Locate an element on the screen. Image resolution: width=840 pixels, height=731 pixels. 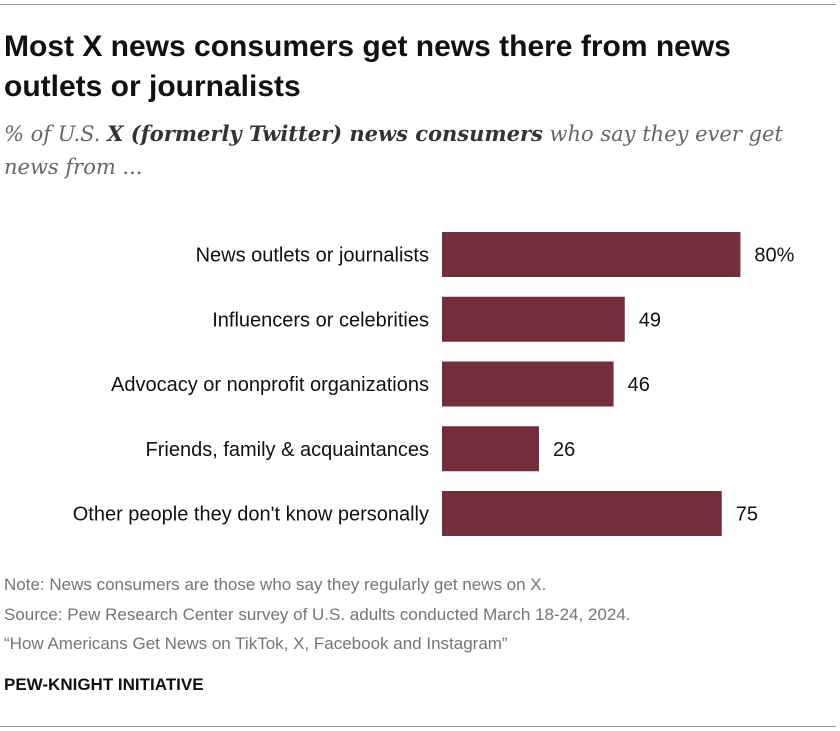
top-divider is located at coordinates (418, 4).